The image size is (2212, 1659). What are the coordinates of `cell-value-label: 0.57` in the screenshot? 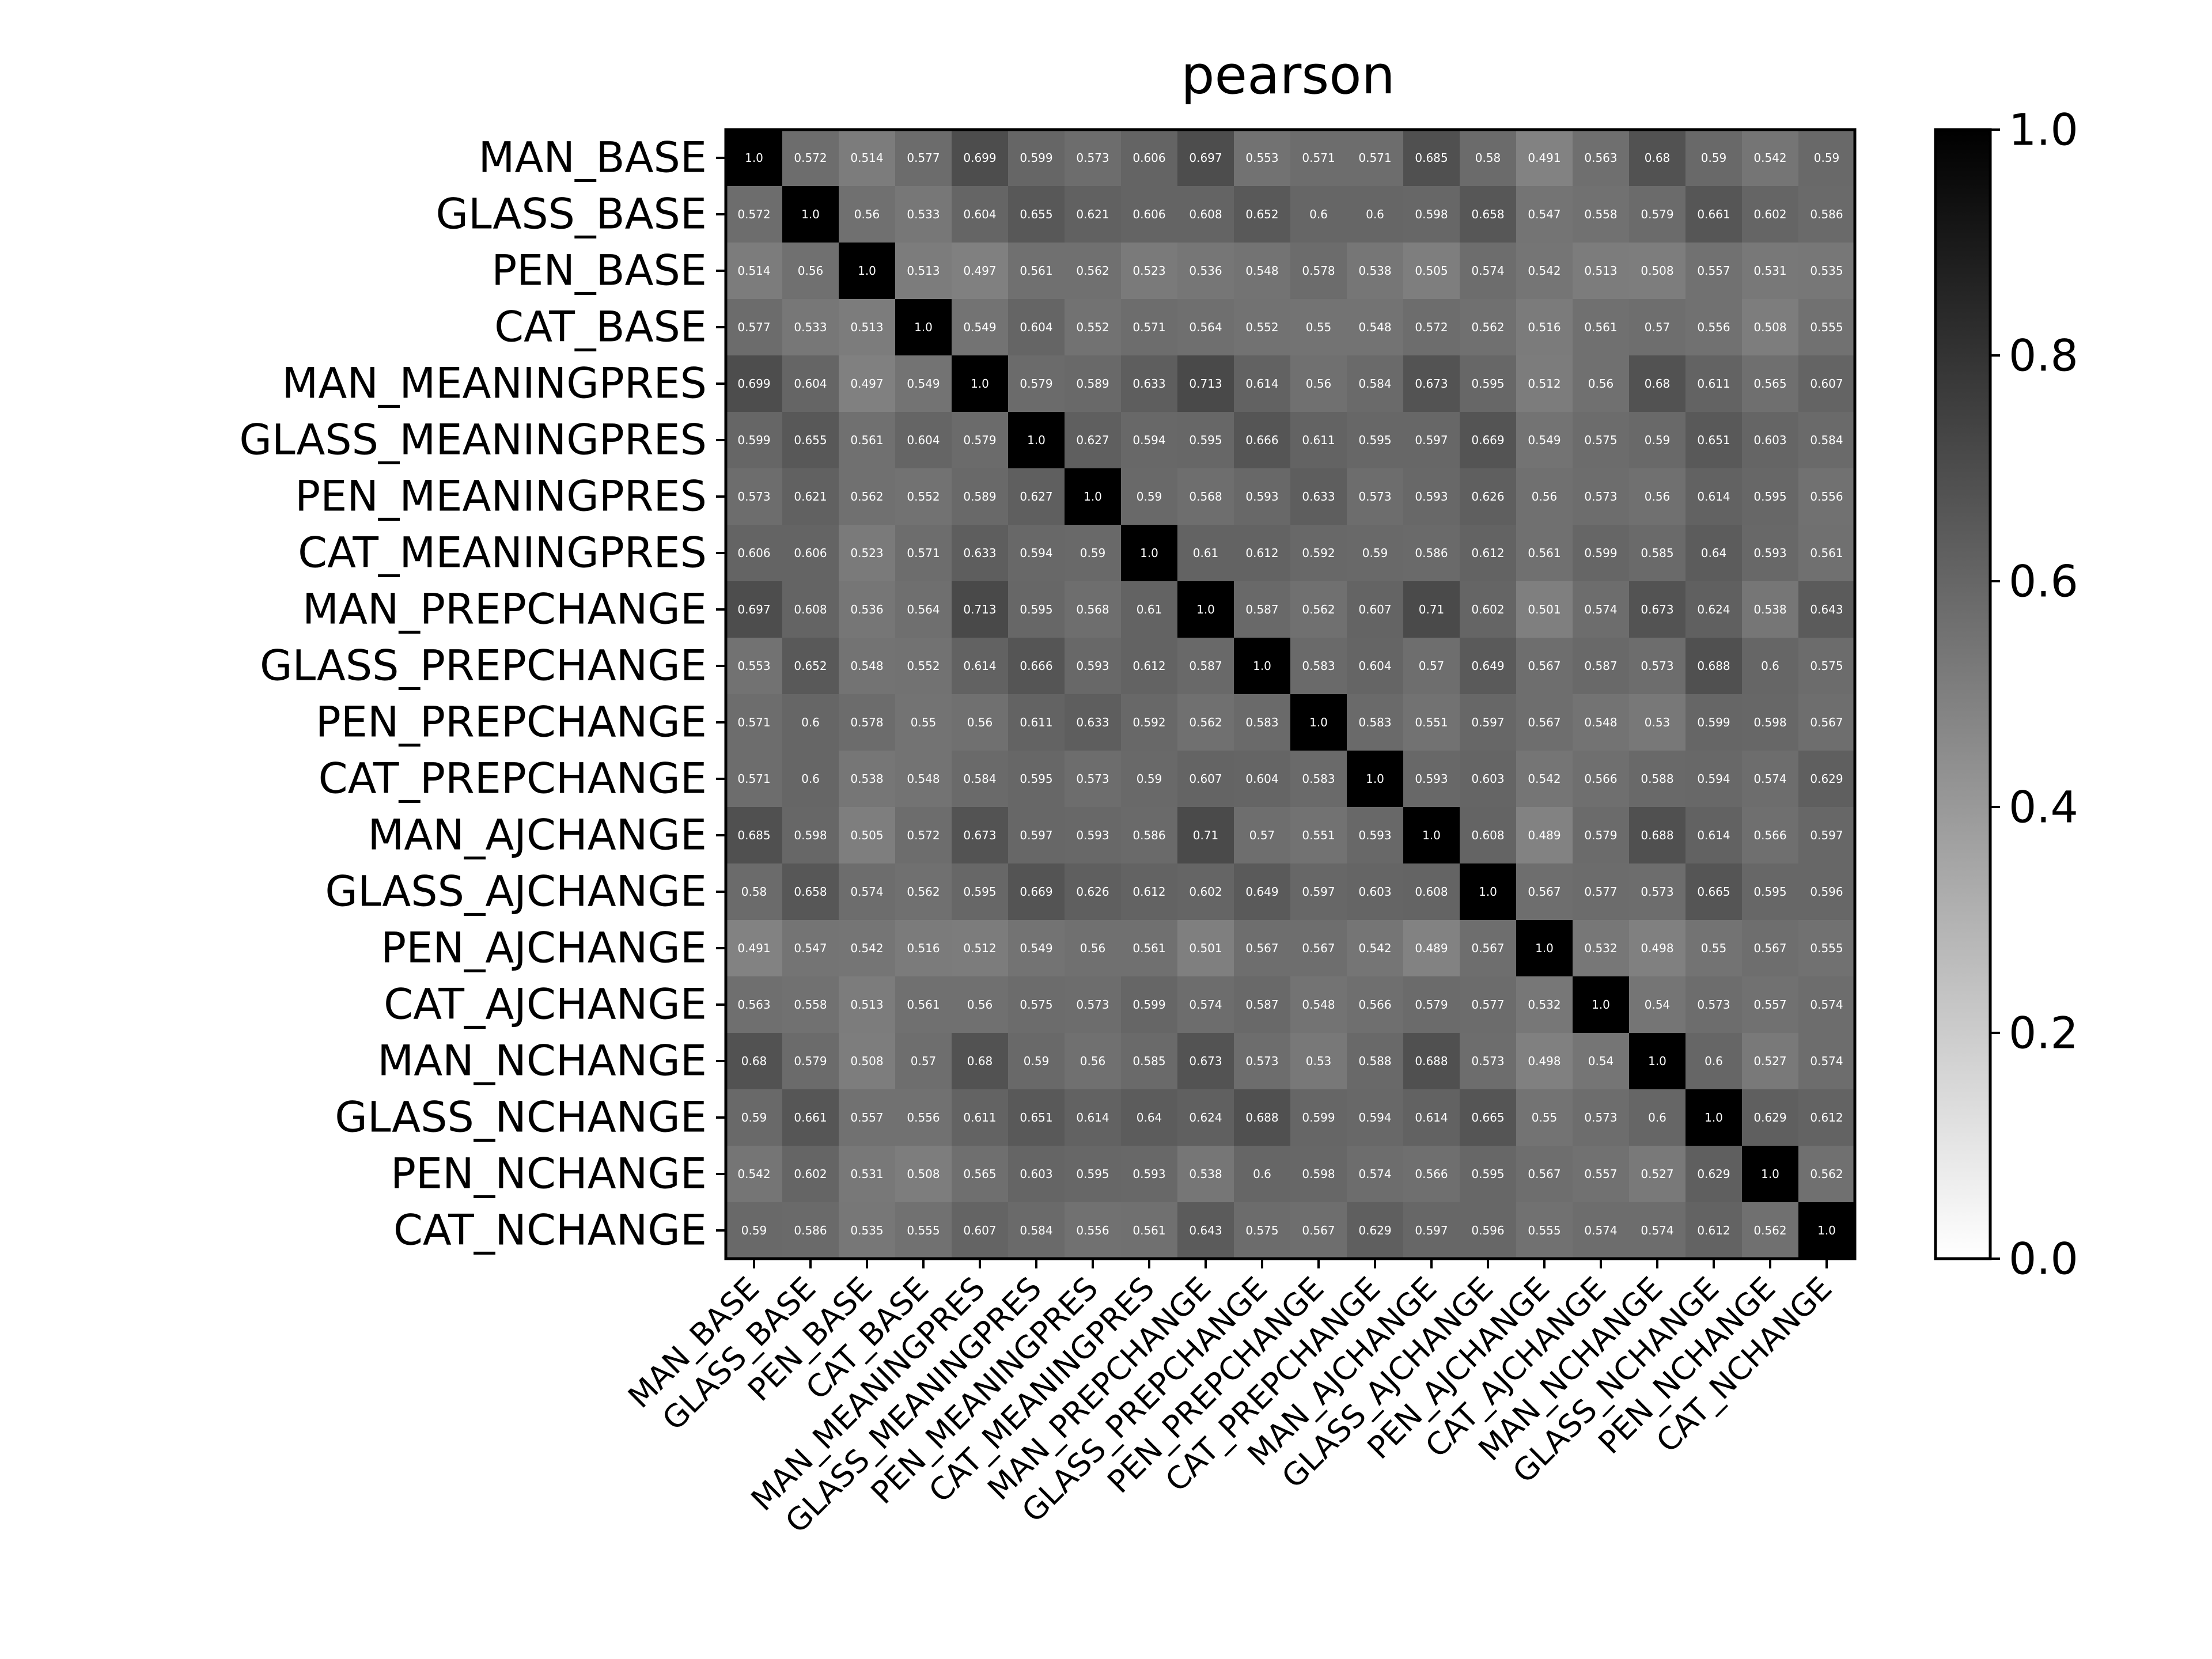 It's located at (1262, 835).